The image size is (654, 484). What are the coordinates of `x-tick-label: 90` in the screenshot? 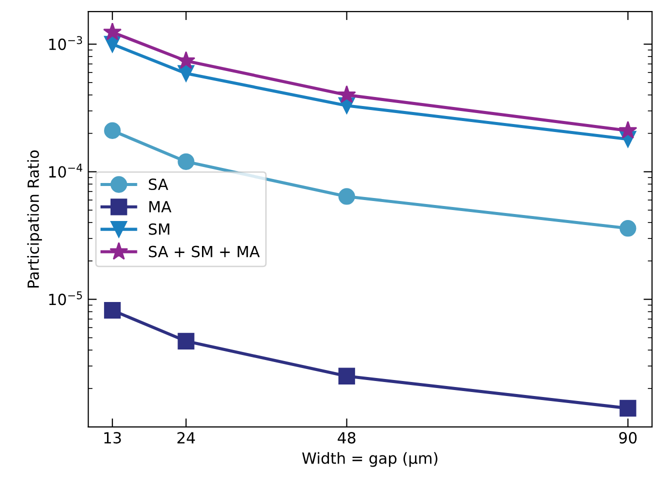 It's located at (628, 438).